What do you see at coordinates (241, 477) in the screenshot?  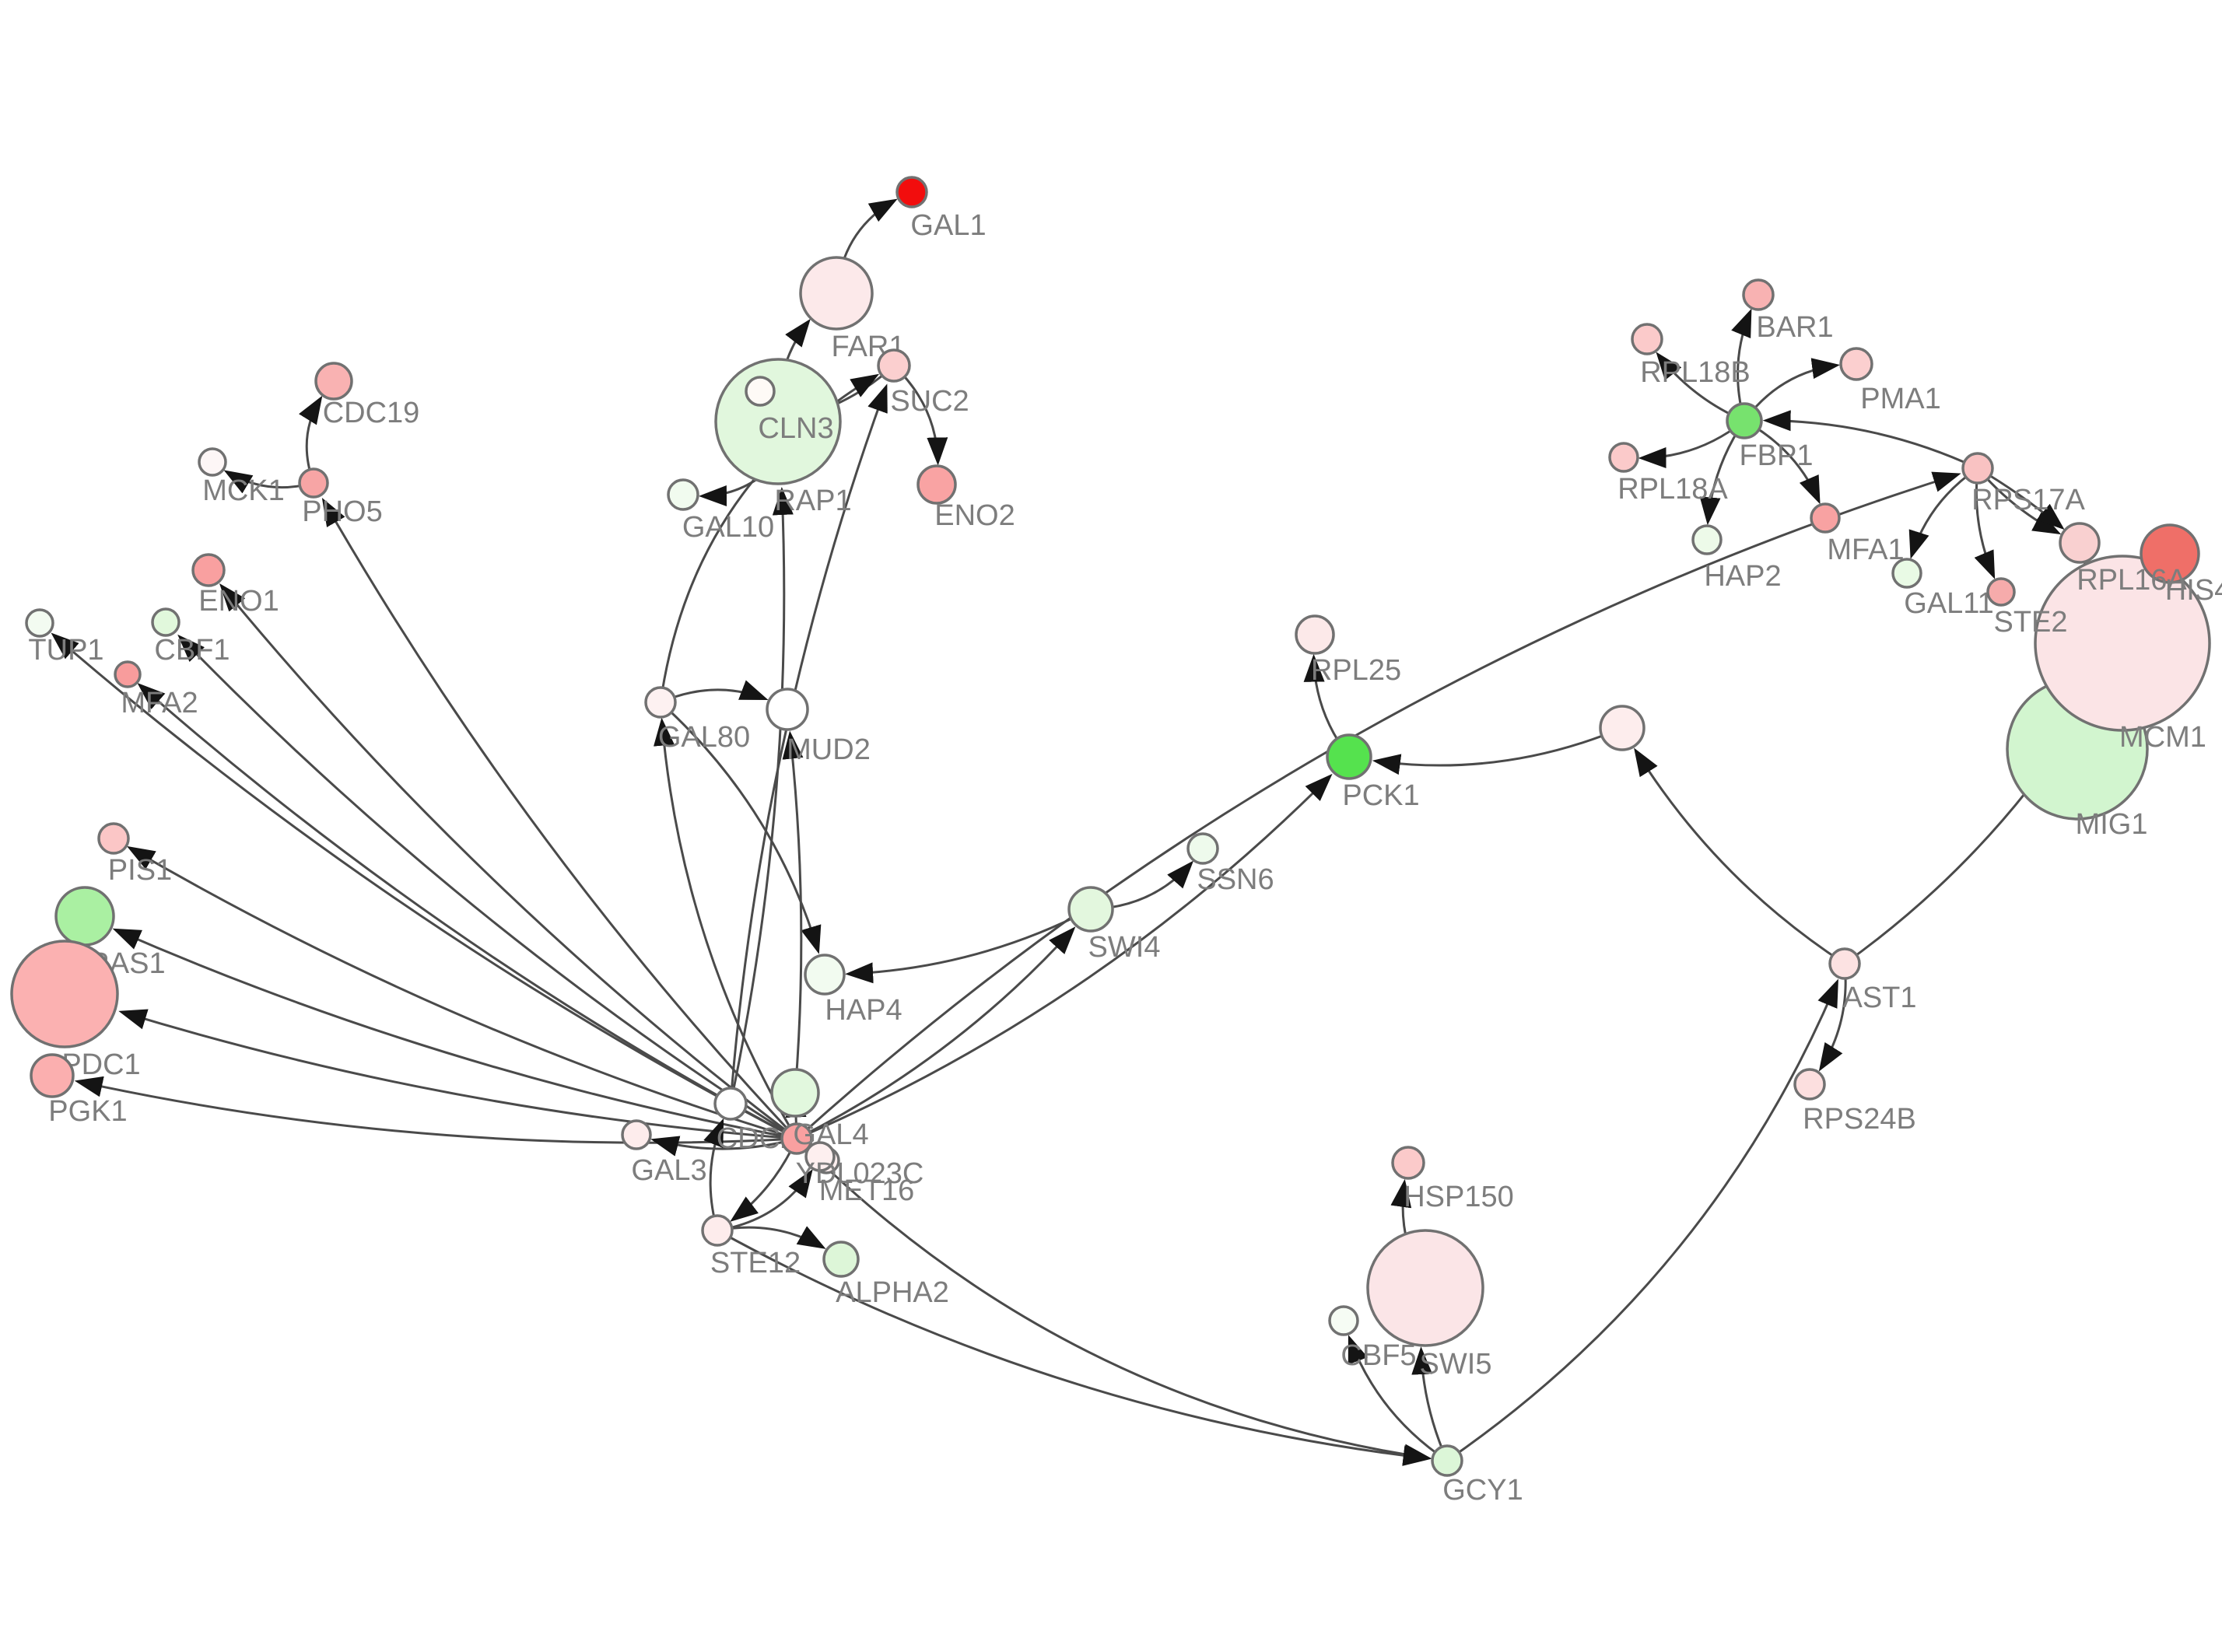 I see `node-MCK1: MCK1` at bounding box center [241, 477].